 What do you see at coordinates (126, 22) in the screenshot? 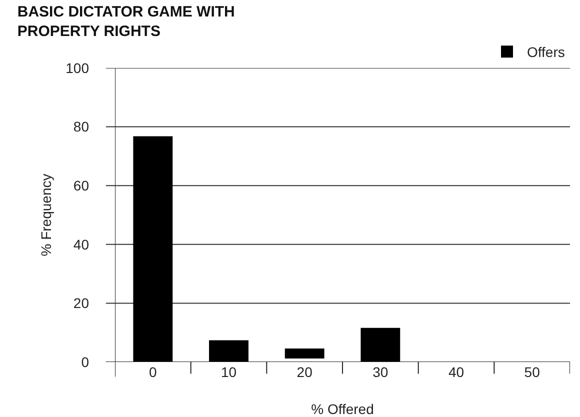
I see `chart-title: BASIC DICTATOR GAME WITH PROPERTY RIGHTS` at bounding box center [126, 22].